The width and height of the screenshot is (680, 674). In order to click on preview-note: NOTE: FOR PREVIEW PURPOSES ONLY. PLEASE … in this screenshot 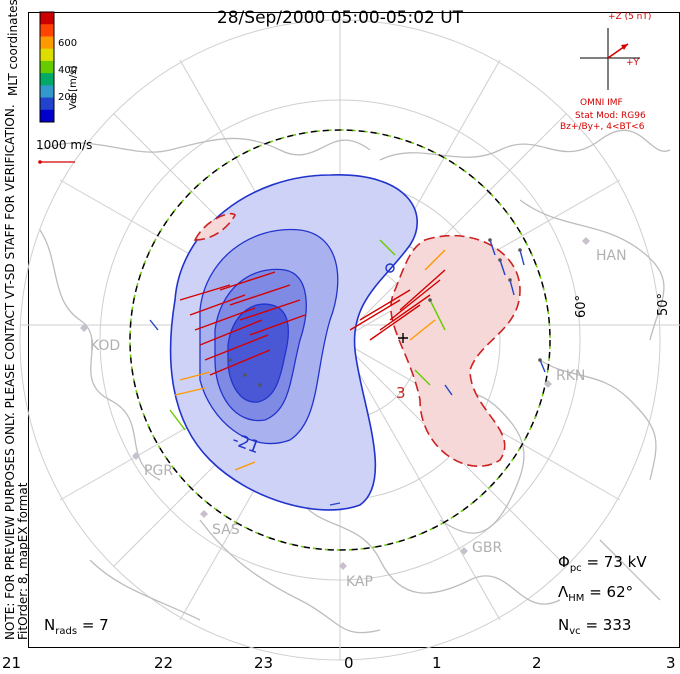, I will do `click(16, 340)`.